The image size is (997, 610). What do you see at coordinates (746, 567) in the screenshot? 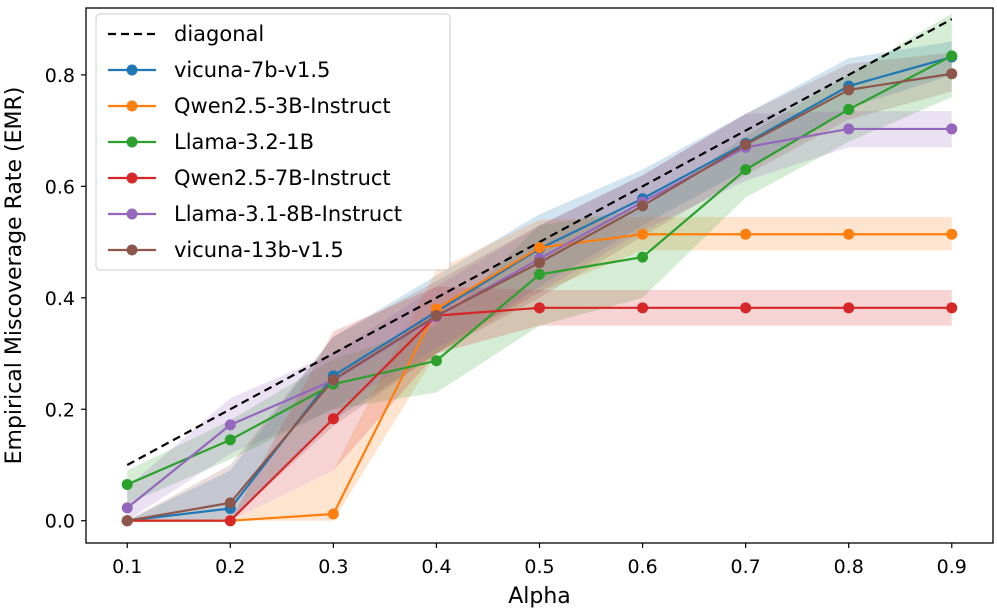
I see `x-tick-label-6: 0.7` at bounding box center [746, 567].